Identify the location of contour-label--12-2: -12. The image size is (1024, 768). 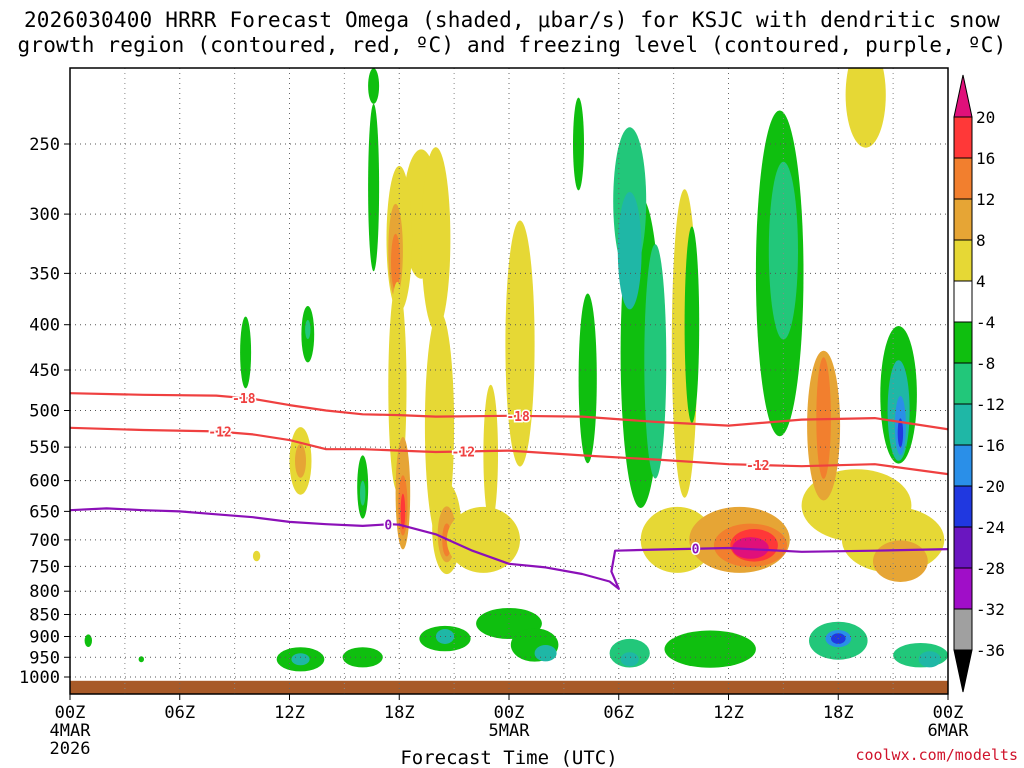
(757, 466).